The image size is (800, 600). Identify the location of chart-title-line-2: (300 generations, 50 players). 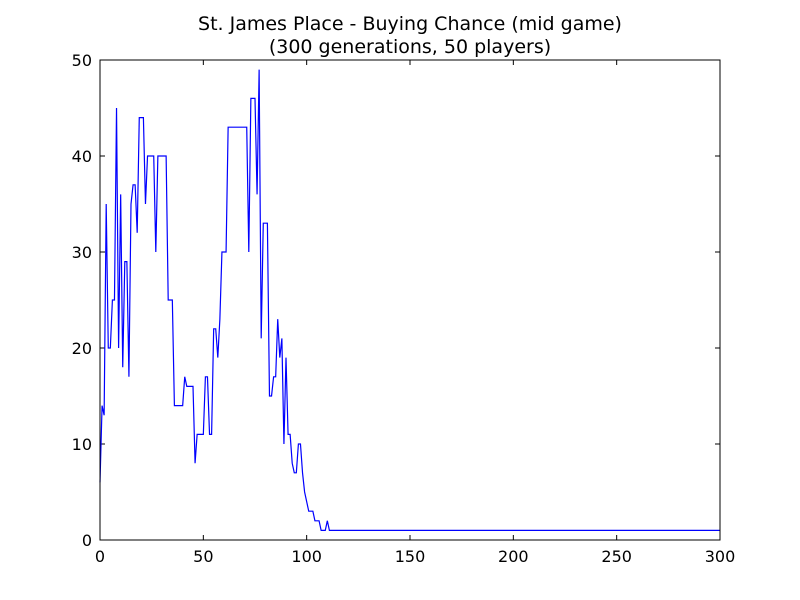
(410, 47).